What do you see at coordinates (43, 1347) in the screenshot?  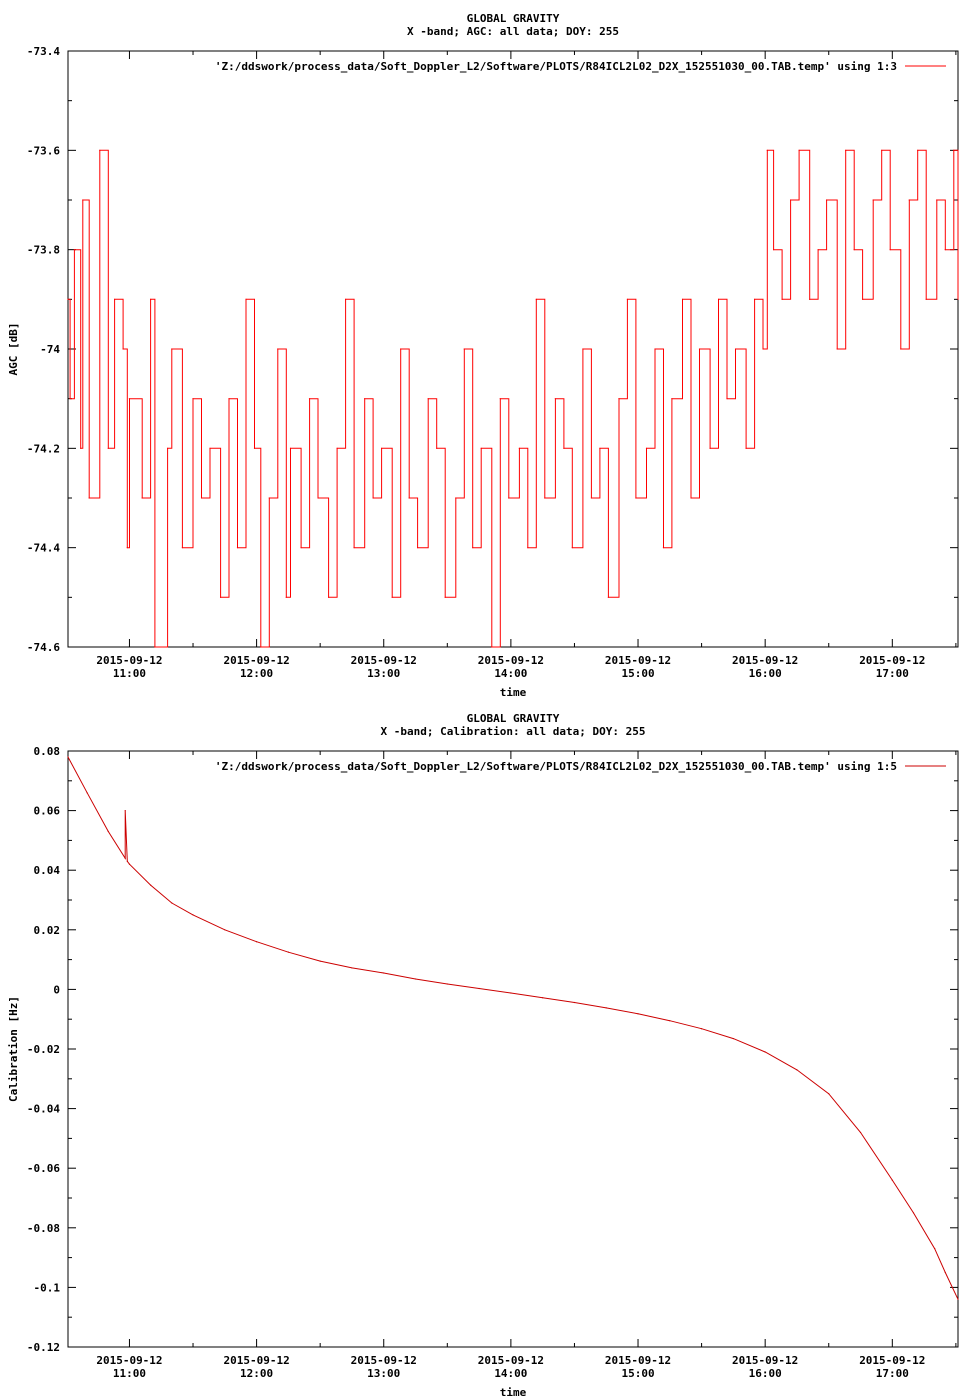 I see `y-tick-label: -0.12` at bounding box center [43, 1347].